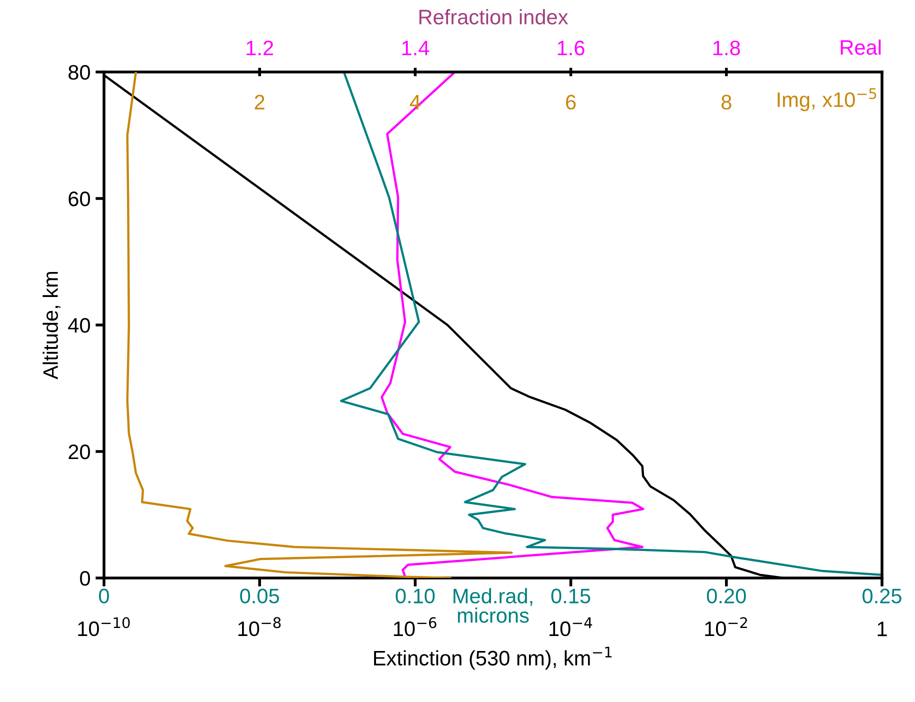  I want to click on x2-tick-label: 2, so click(259, 102).